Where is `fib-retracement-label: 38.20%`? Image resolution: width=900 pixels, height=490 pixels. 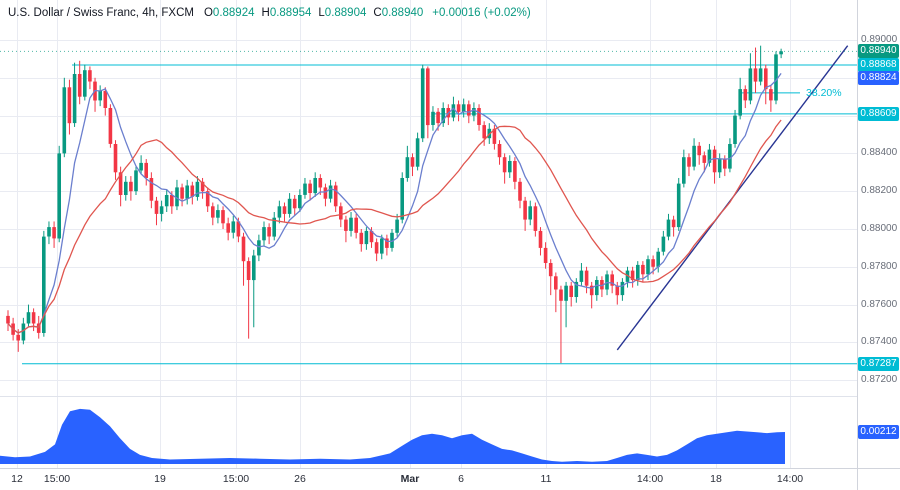
fib-retracement-label: 38.20% is located at coordinates (824, 92).